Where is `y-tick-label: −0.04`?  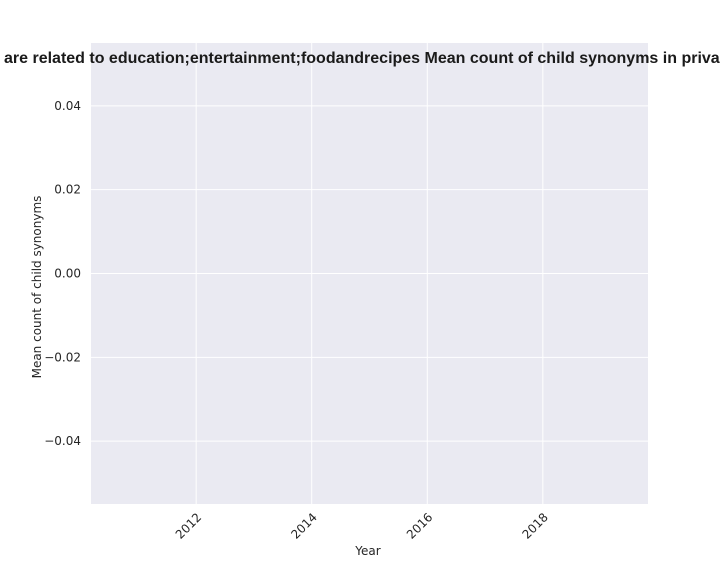 y-tick-label: −0.04 is located at coordinates (62, 441).